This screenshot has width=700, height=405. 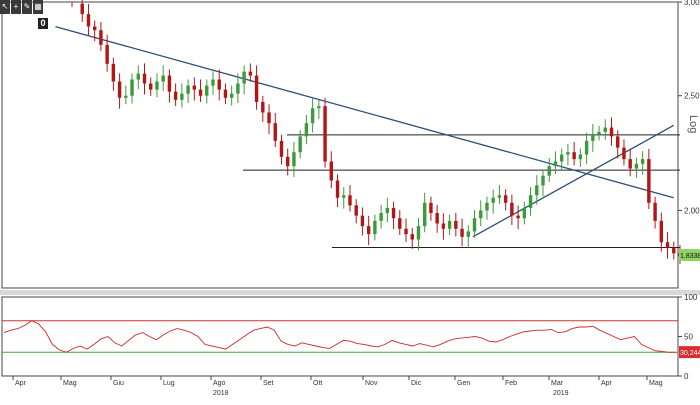 I want to click on osc-tick-label: 0, so click(x=686, y=376).